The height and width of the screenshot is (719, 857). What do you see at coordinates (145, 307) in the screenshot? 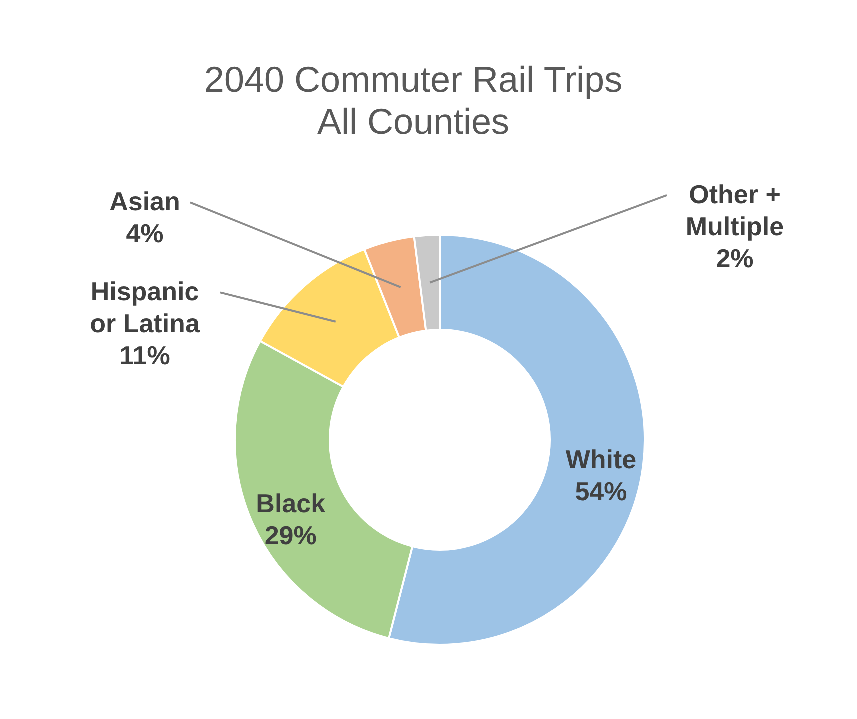
I see `slice-label: Hispanic or Latina` at bounding box center [145, 307].